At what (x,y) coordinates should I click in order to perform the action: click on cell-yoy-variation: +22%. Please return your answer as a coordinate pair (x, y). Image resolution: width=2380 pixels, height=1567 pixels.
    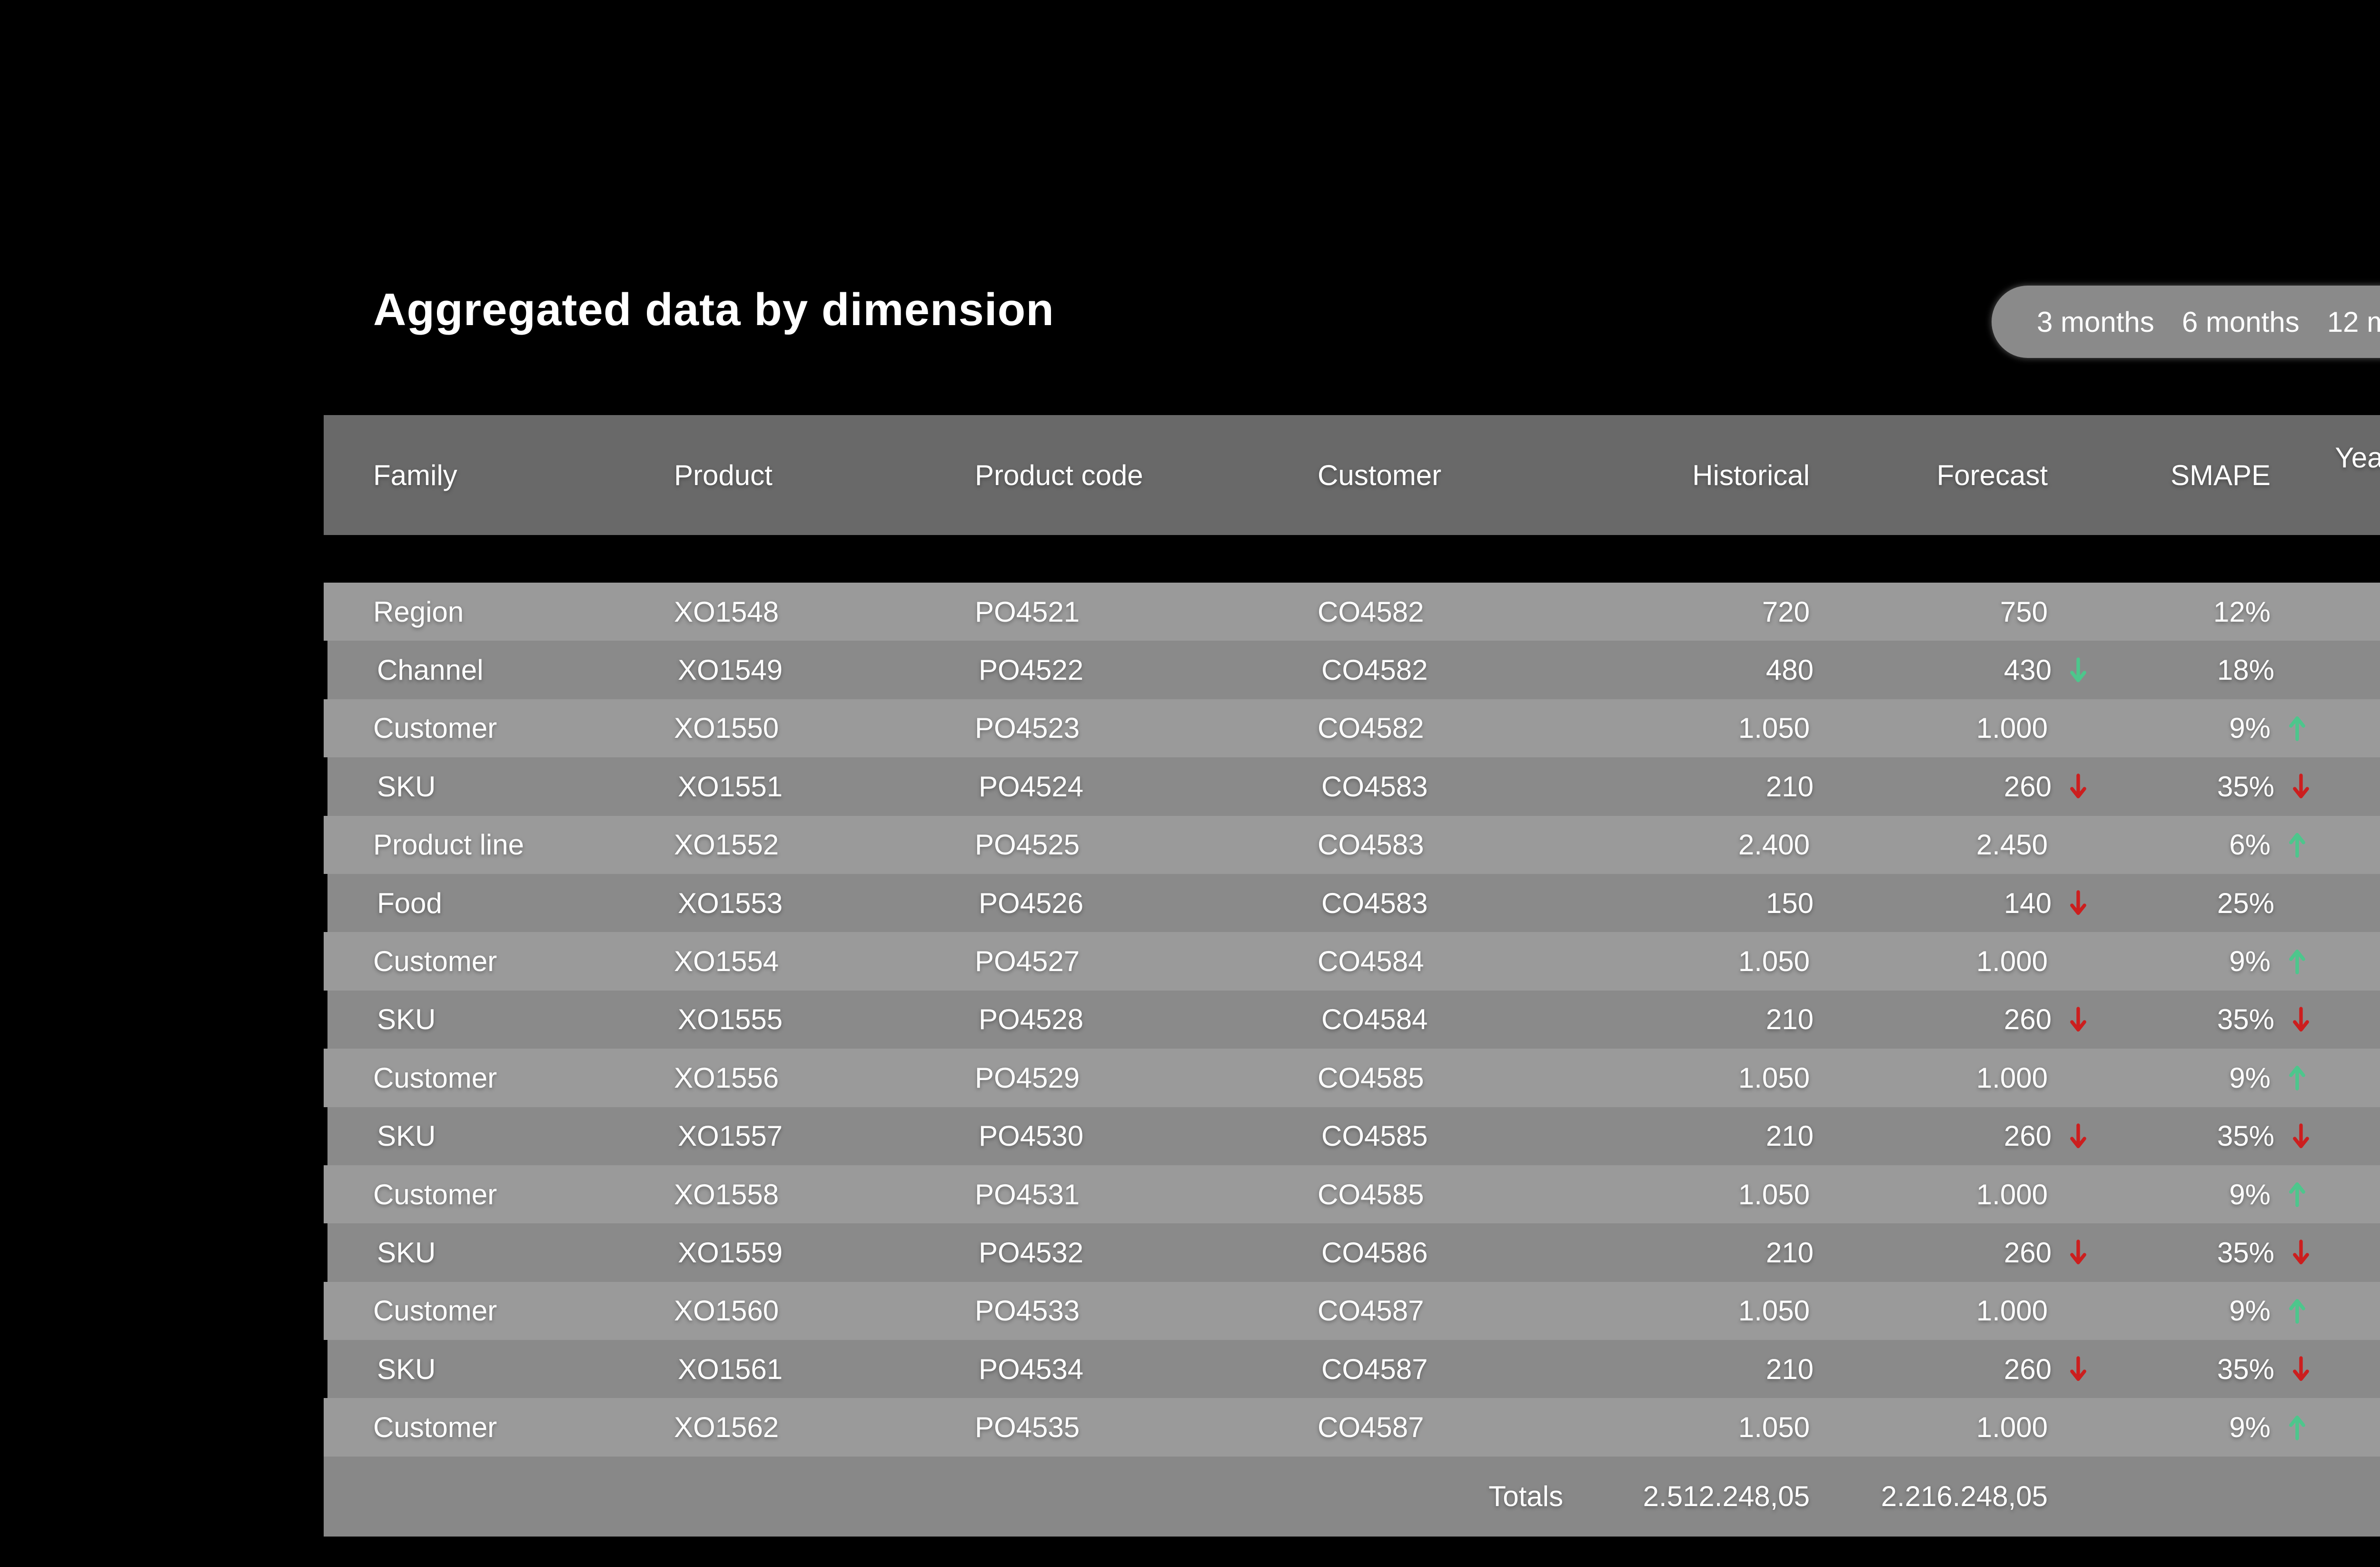
    Looking at the image, I should click on (2354, 844).